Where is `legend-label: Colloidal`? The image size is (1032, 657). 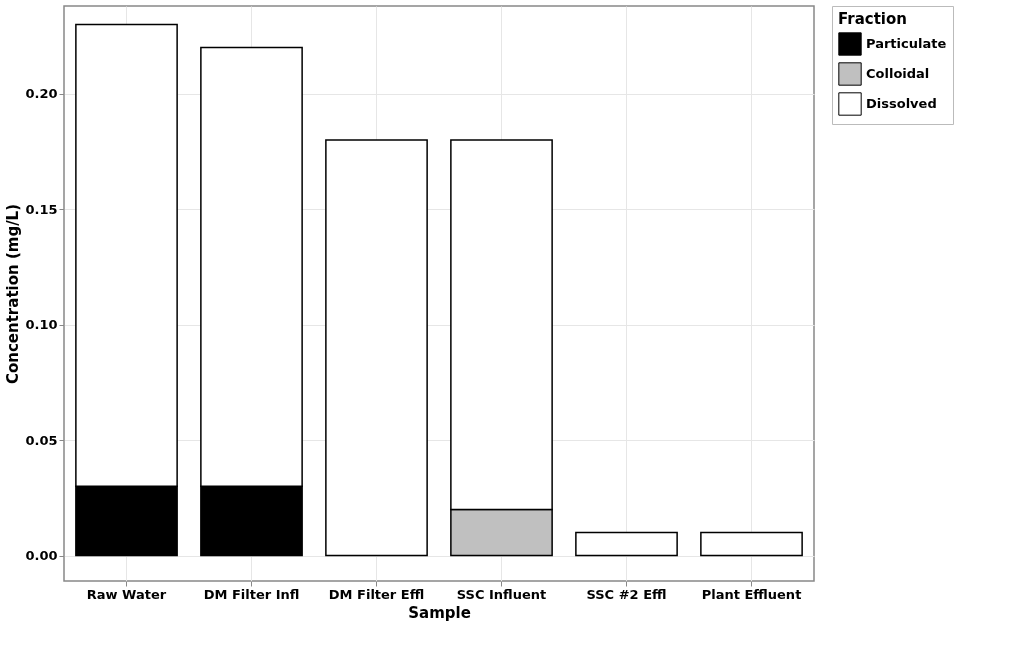
legend-label: Colloidal is located at coordinates (898, 73).